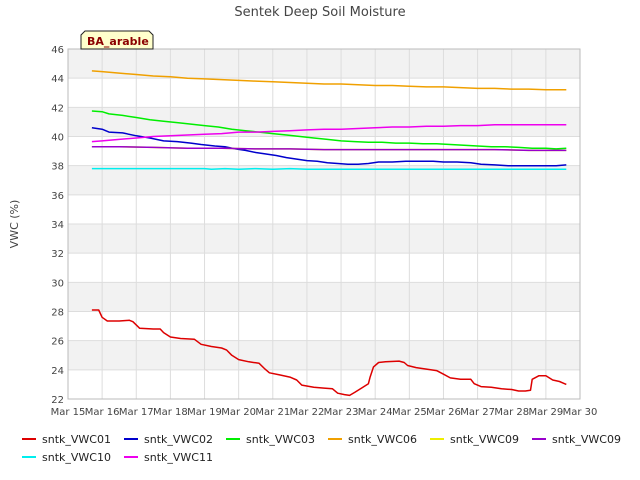 Image resolution: width=640 pixels, height=480 pixels. I want to click on chart-title: Sentek Deep Soil Moisture, so click(319, 12).